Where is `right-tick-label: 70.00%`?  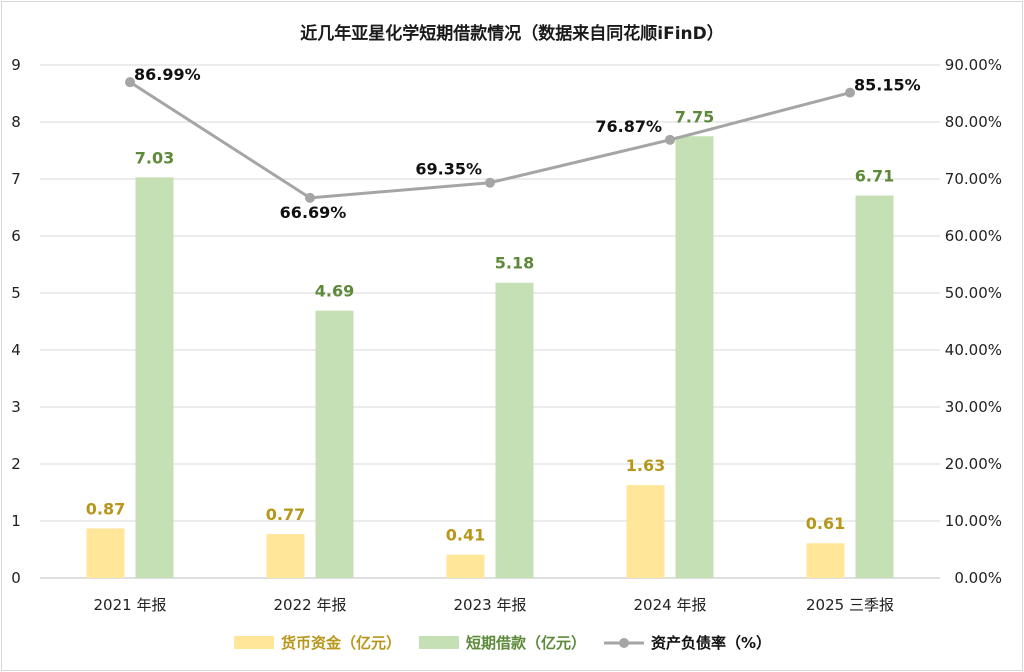
right-tick-label: 70.00% is located at coordinates (973, 179).